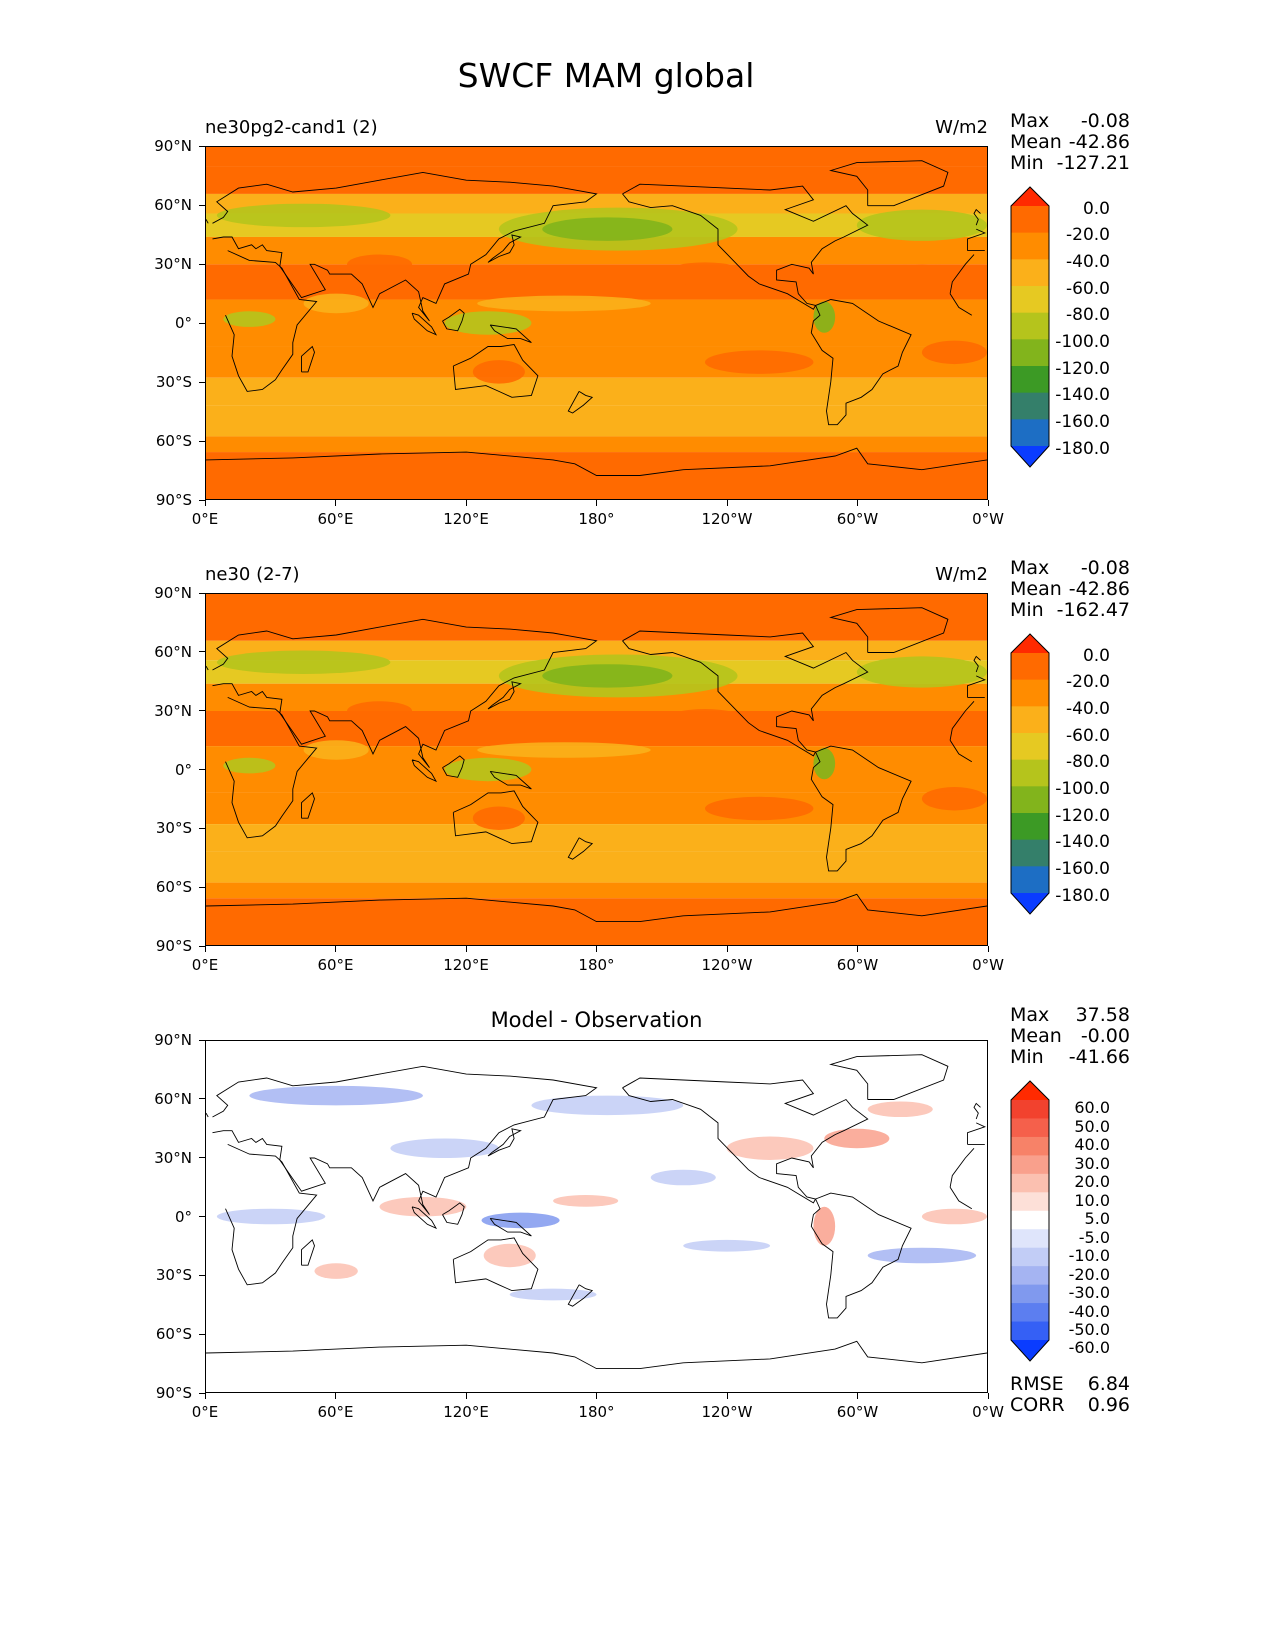  Describe the element at coordinates (596, 769) in the screenshot. I see `panel-2-map` at that location.